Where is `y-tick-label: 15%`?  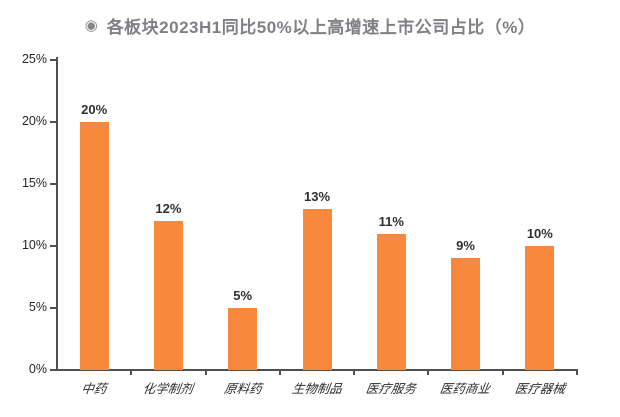
y-tick-label: 15% is located at coordinates (34, 183).